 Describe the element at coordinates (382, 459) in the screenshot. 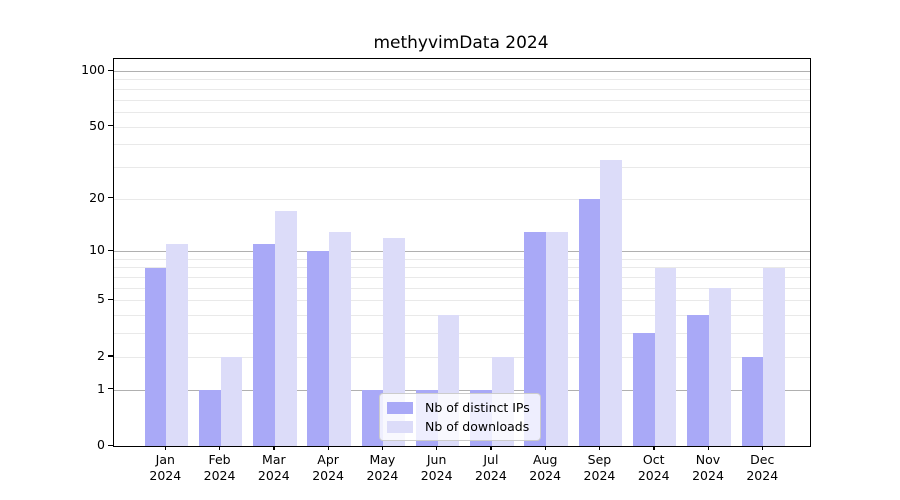

I see `x-tick-month: May` at that location.